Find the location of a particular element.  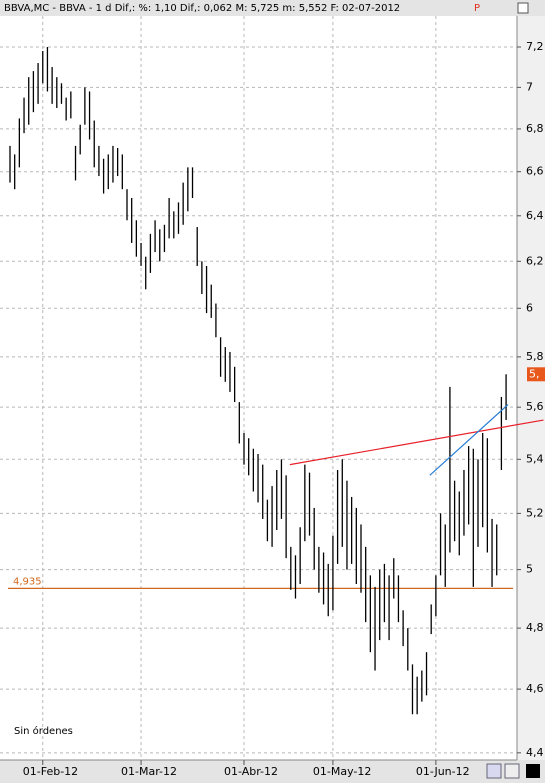

y-tick-label: 5,4 is located at coordinates (535, 458).